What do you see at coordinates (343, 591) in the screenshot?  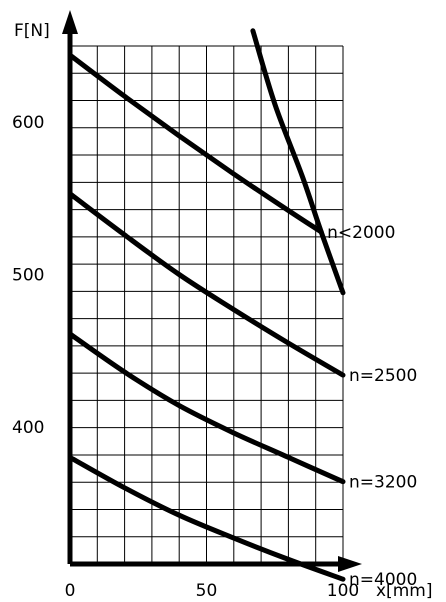 I see `x-tick-label: 100` at bounding box center [343, 591].